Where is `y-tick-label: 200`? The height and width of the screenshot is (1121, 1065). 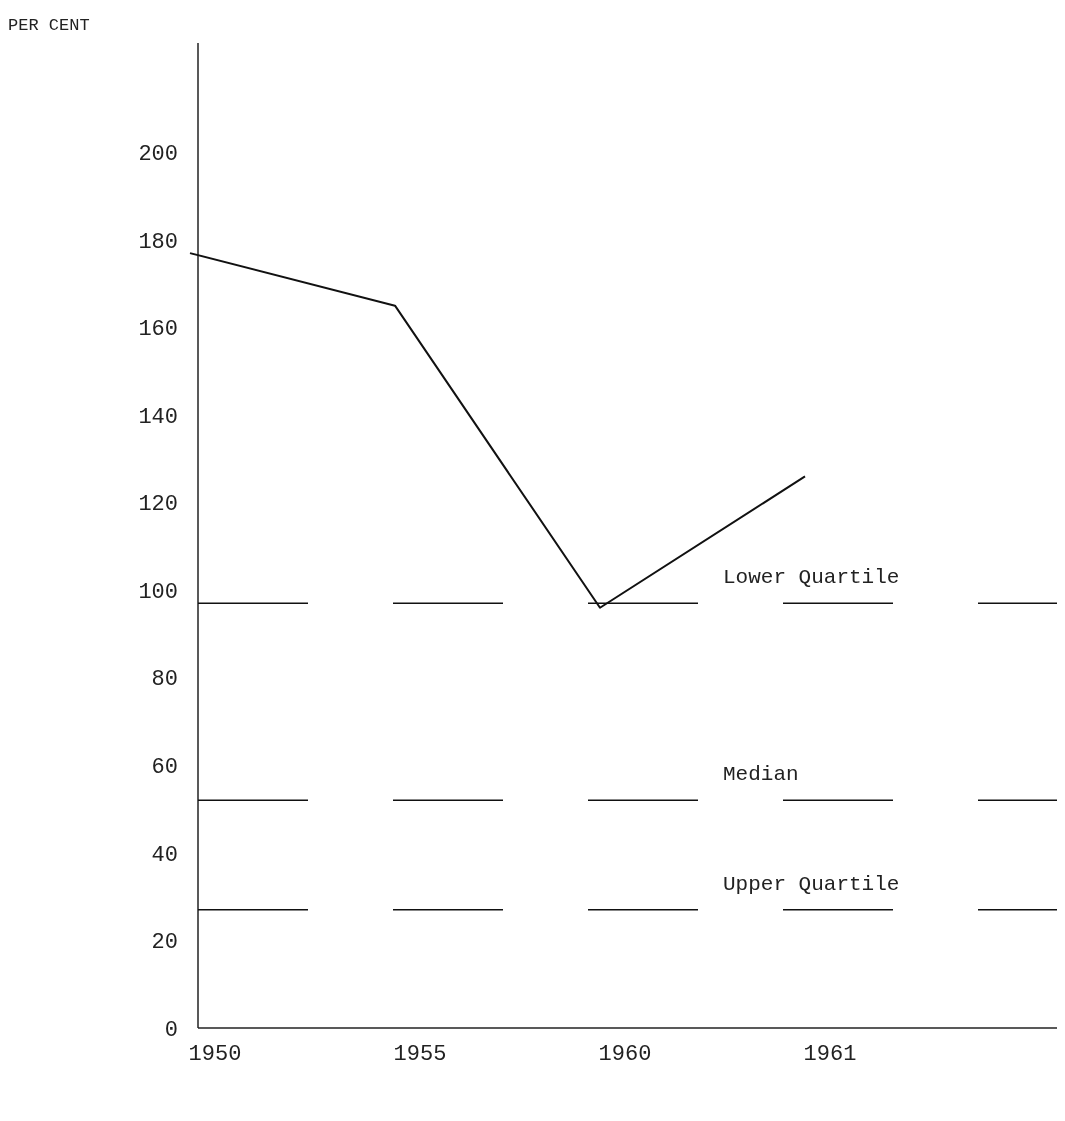 y-tick-label: 200 is located at coordinates (158, 155).